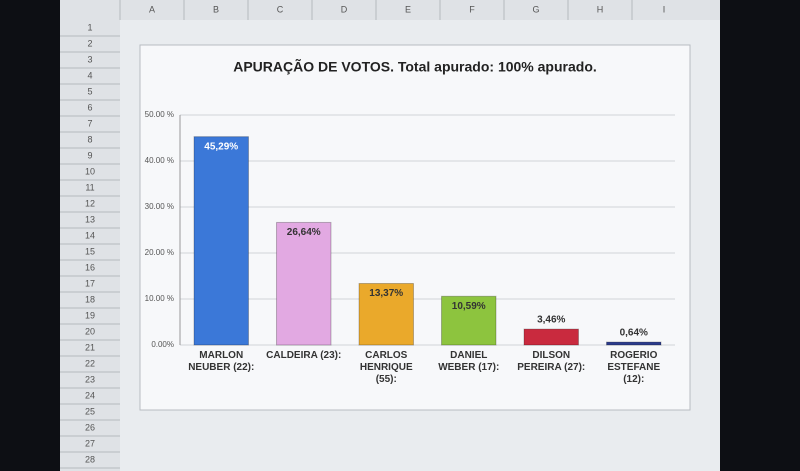 Image resolution: width=800 pixels, height=471 pixels. I want to click on x-tick-label: CARLOS HENRIQUE (55):, so click(386, 367).